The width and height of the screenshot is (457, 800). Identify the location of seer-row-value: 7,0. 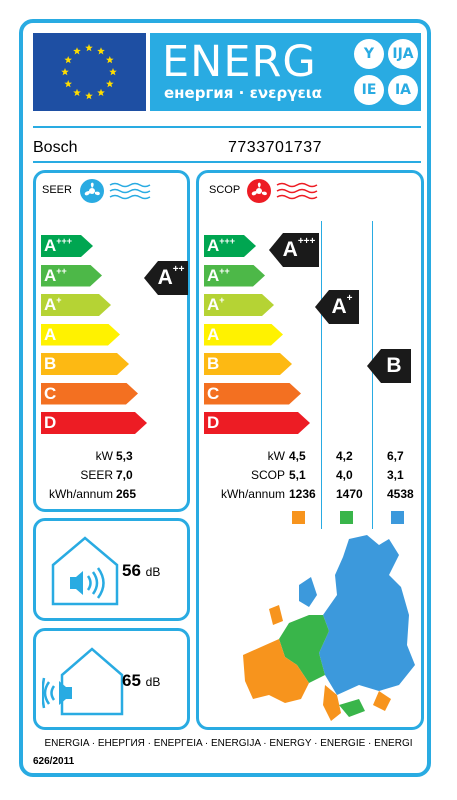
(124, 475).